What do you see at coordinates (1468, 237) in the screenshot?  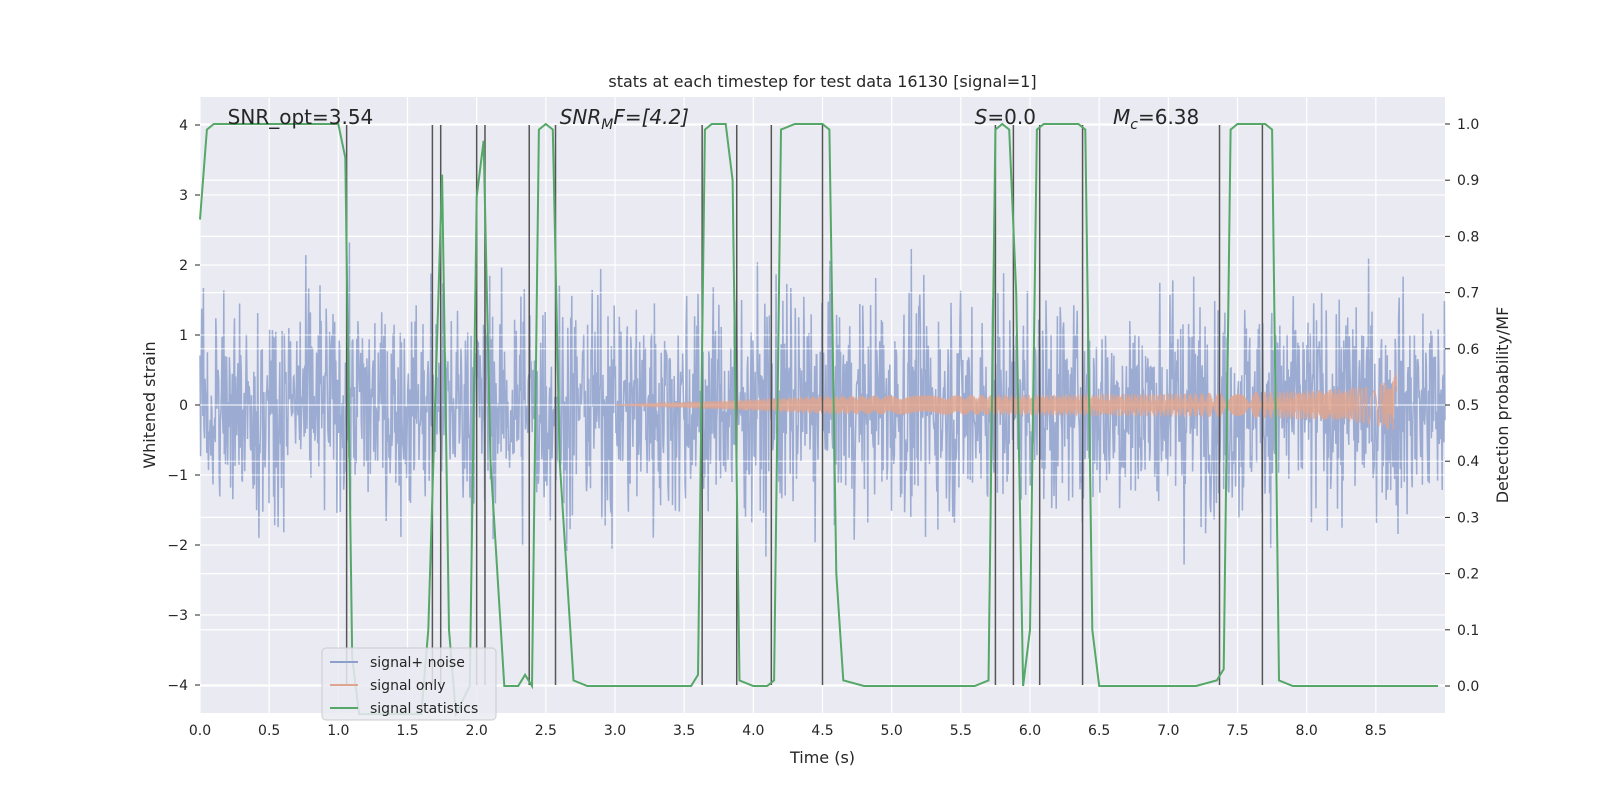 I see `y2-tick-label: 0.8` at bounding box center [1468, 237].